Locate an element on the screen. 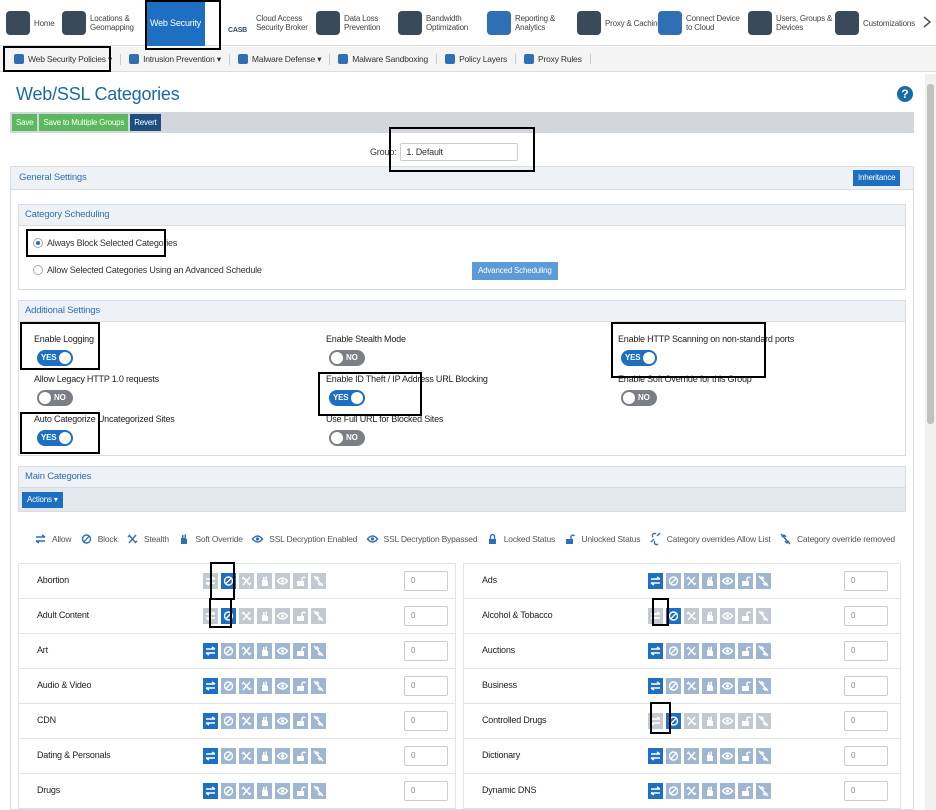 The image size is (936, 810). toolbar-button: Save to Multiple Groups is located at coordinates (84, 122).